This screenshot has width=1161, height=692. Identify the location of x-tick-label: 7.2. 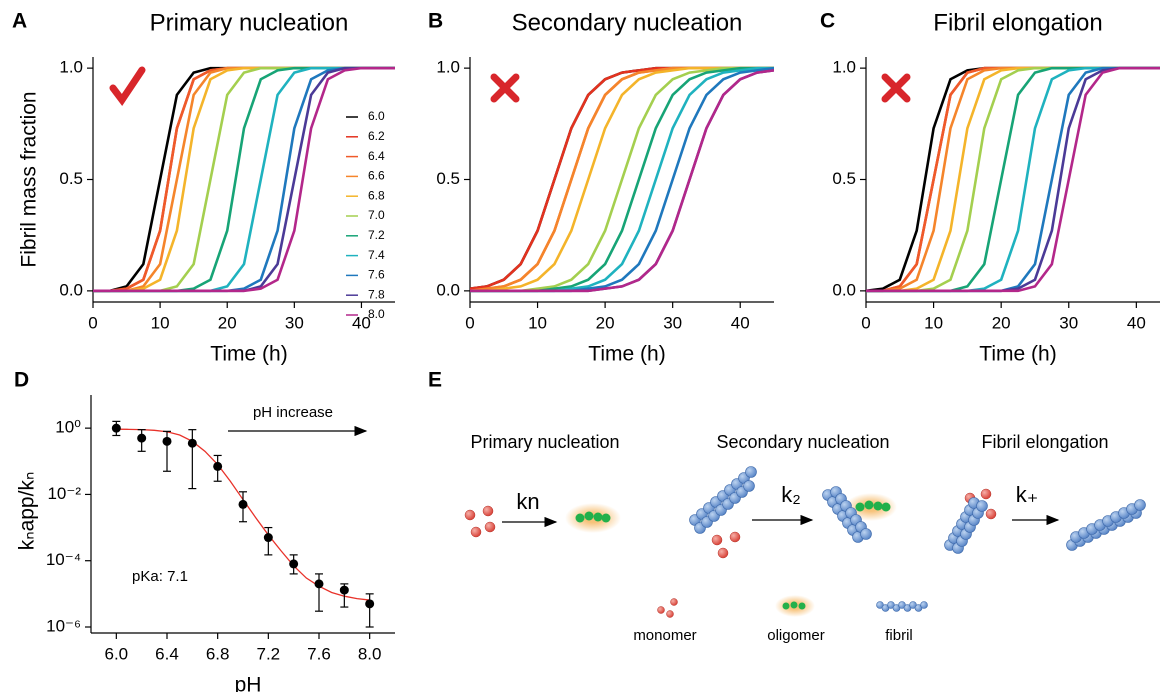
(269, 653).